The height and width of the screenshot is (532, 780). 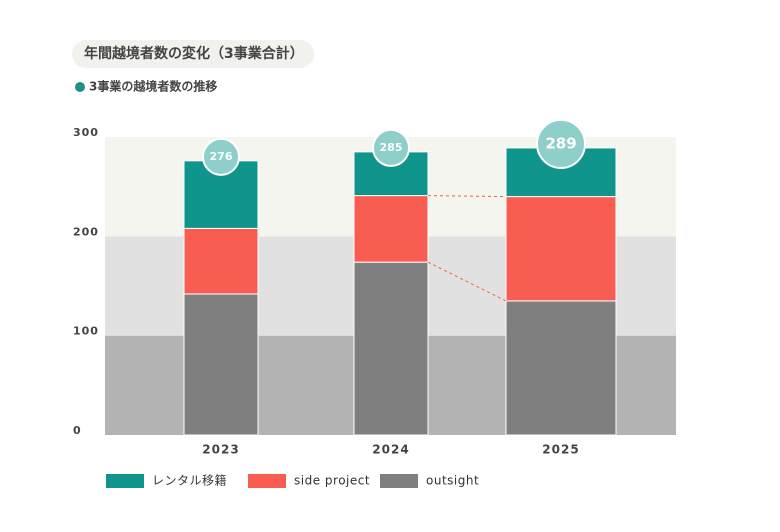 I want to click on legend-label: レンタル移籍, so click(x=189, y=480).